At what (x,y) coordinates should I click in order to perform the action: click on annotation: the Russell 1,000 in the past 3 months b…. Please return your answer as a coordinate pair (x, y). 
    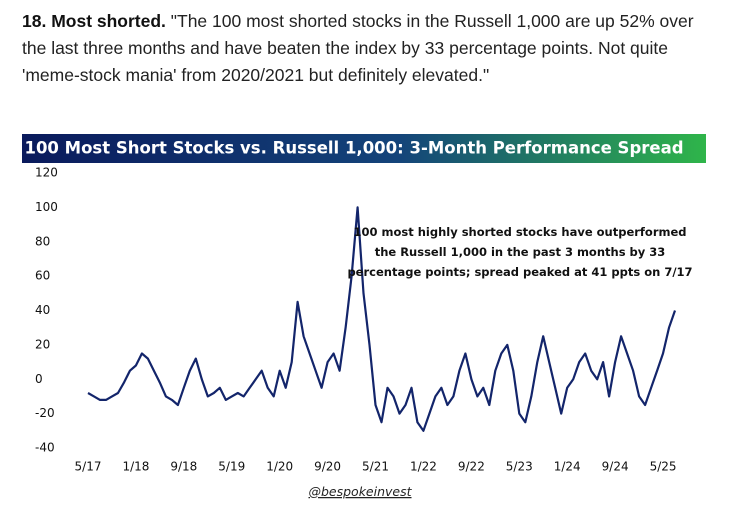
    Looking at the image, I should click on (520, 252).